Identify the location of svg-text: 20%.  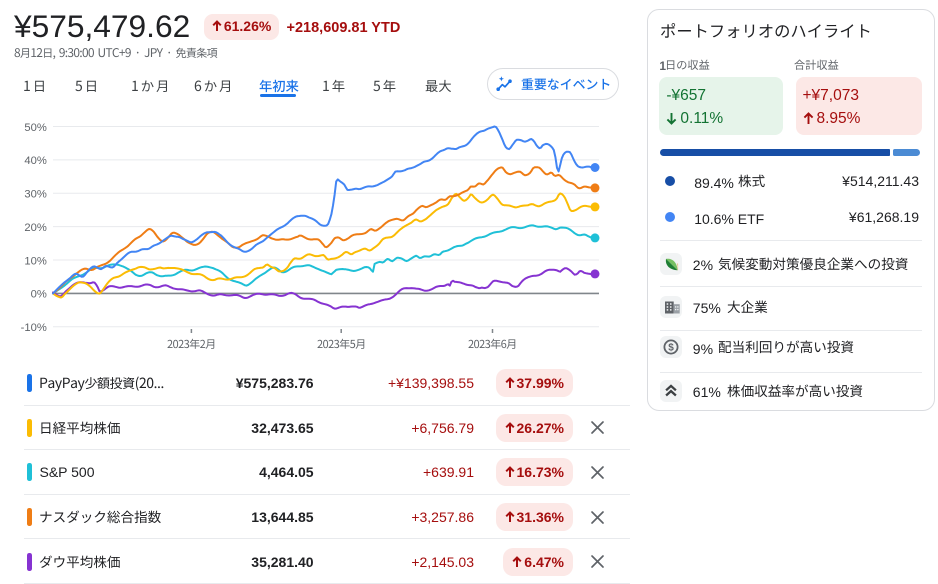
(35, 228).